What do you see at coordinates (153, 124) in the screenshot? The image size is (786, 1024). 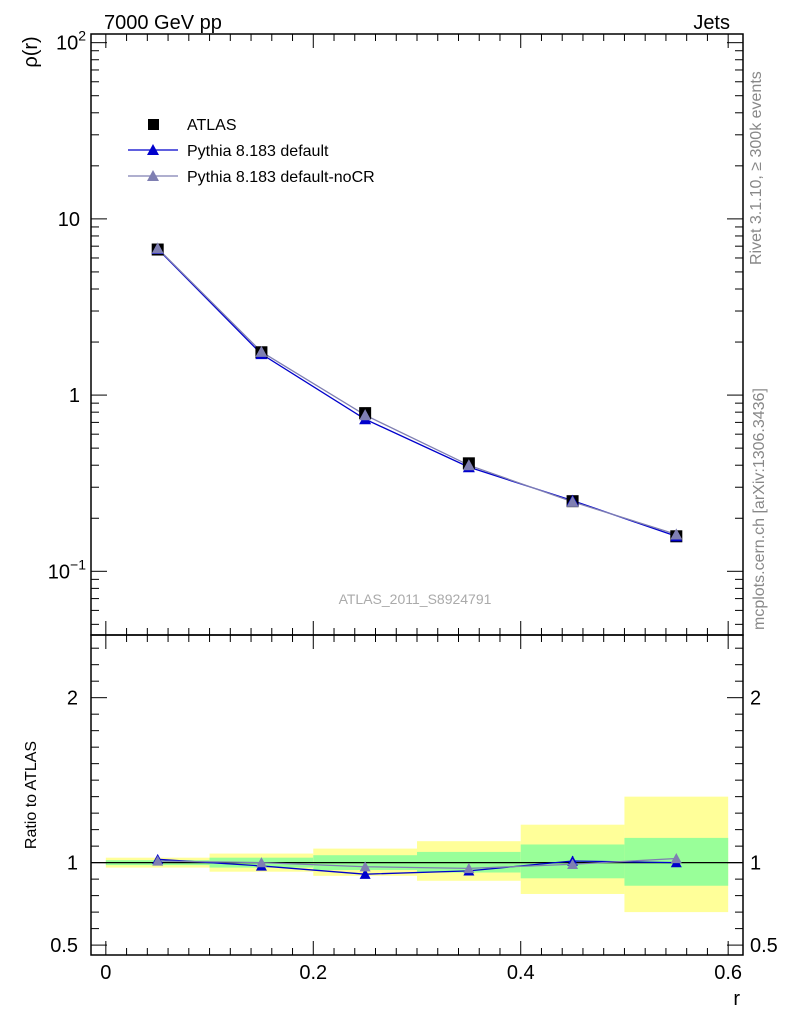 I see `legend-marker-atlas` at bounding box center [153, 124].